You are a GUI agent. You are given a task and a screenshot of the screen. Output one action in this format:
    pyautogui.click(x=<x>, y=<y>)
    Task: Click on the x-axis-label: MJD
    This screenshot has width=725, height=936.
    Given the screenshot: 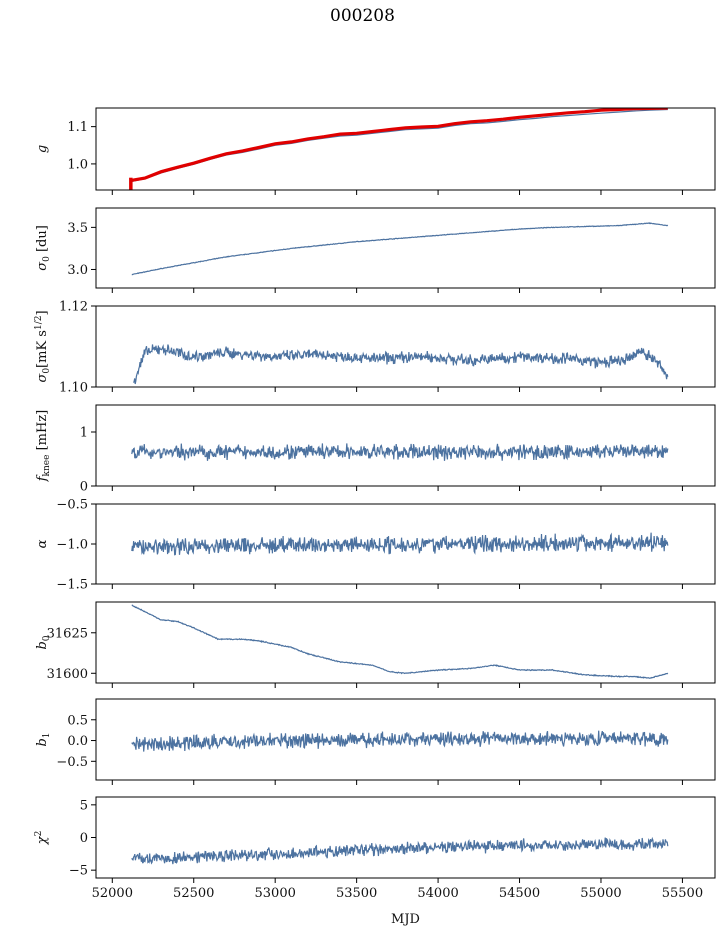 What is the action you would take?
    pyautogui.click(x=405, y=919)
    